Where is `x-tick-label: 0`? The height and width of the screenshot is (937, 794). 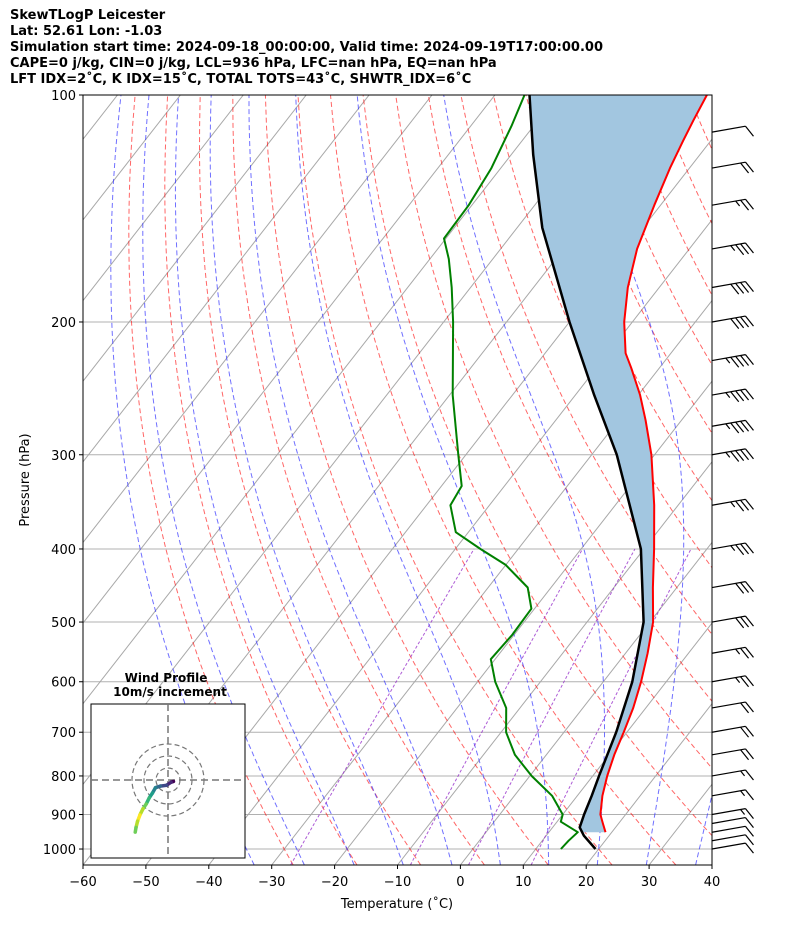
x-tick-label: 0 is located at coordinates (460, 882).